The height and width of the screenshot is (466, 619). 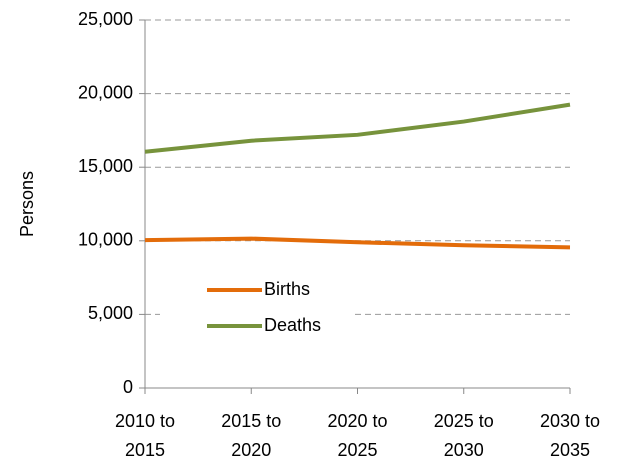 I want to click on x-tick-label: 2025 to 2030, so click(x=464, y=435).